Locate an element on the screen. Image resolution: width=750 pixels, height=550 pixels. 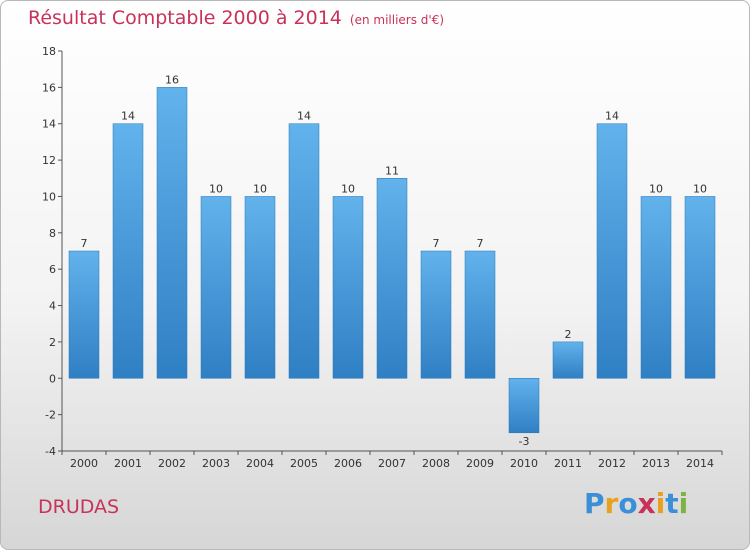
x-tick-label: 2006 is located at coordinates (348, 463).